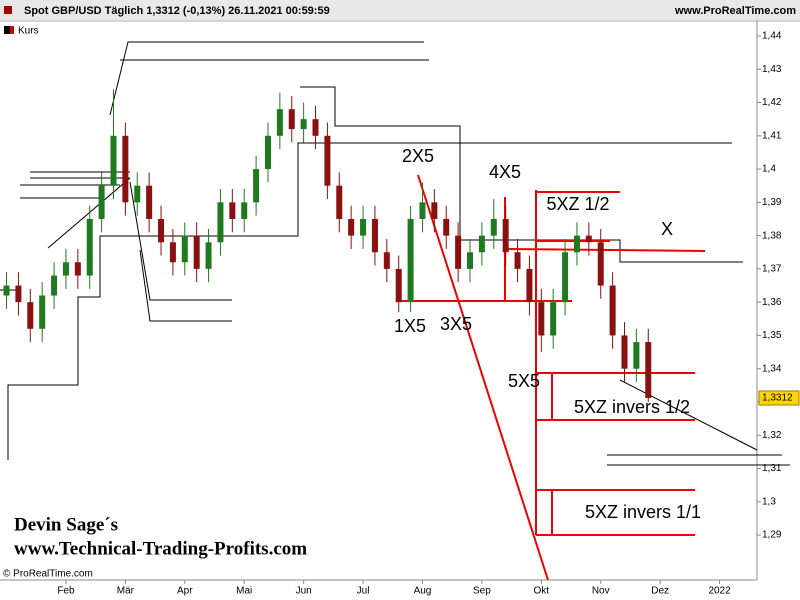 This screenshot has width=800, height=600. I want to click on annotation: 5XZ 1/2, so click(577, 204).